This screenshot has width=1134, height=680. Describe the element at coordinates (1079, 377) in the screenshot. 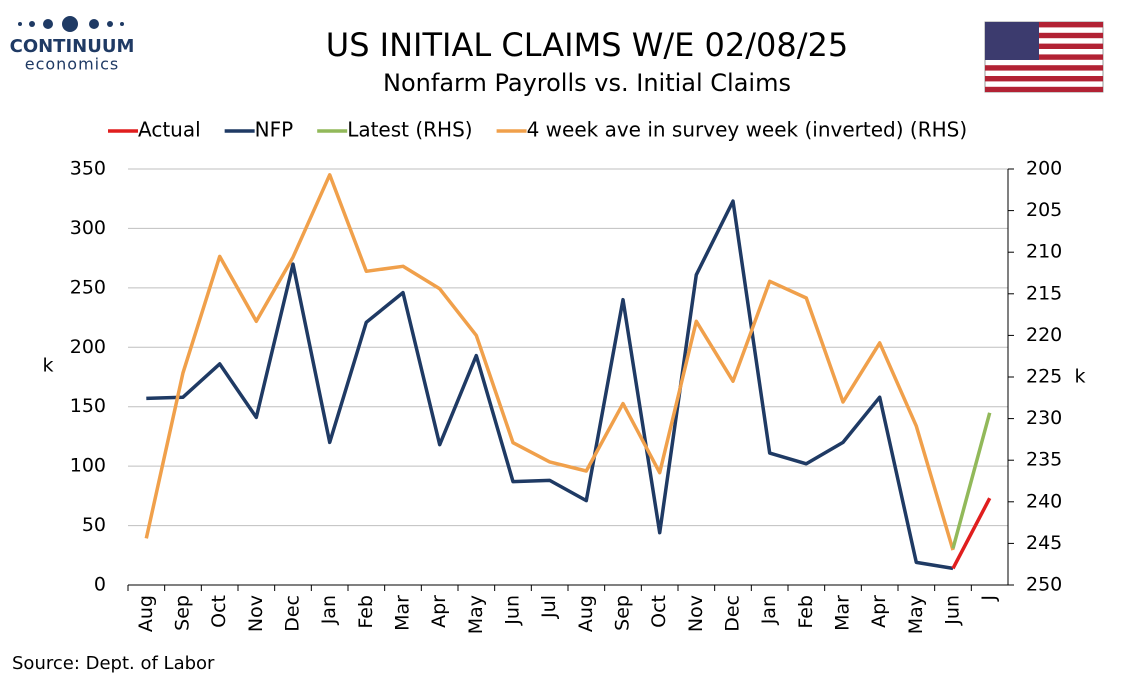

I see `y2-axis-label: k` at that location.